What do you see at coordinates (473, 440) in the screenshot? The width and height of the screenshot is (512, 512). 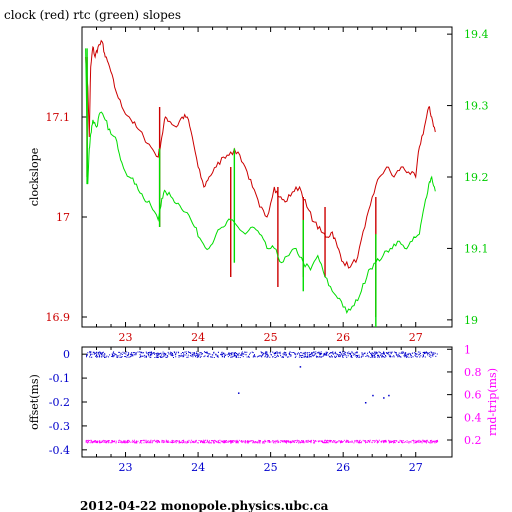 I see `y2-tick-label: 0.2` at bounding box center [473, 440].